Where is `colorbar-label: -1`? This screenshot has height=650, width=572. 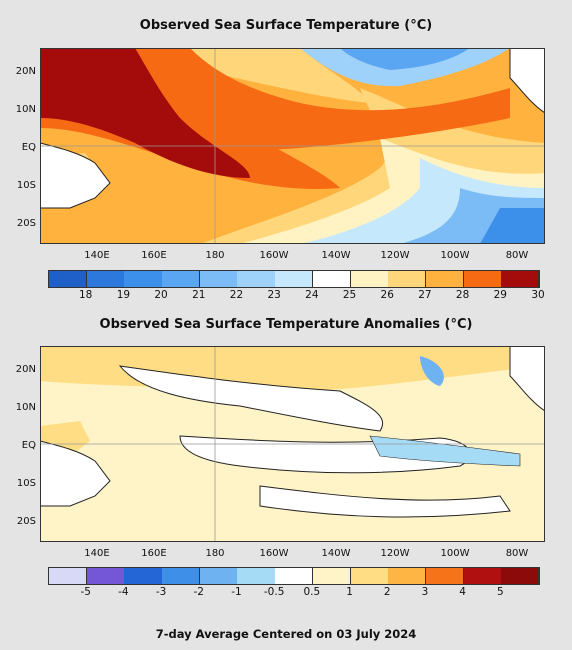 colorbar-label: -1 is located at coordinates (236, 592).